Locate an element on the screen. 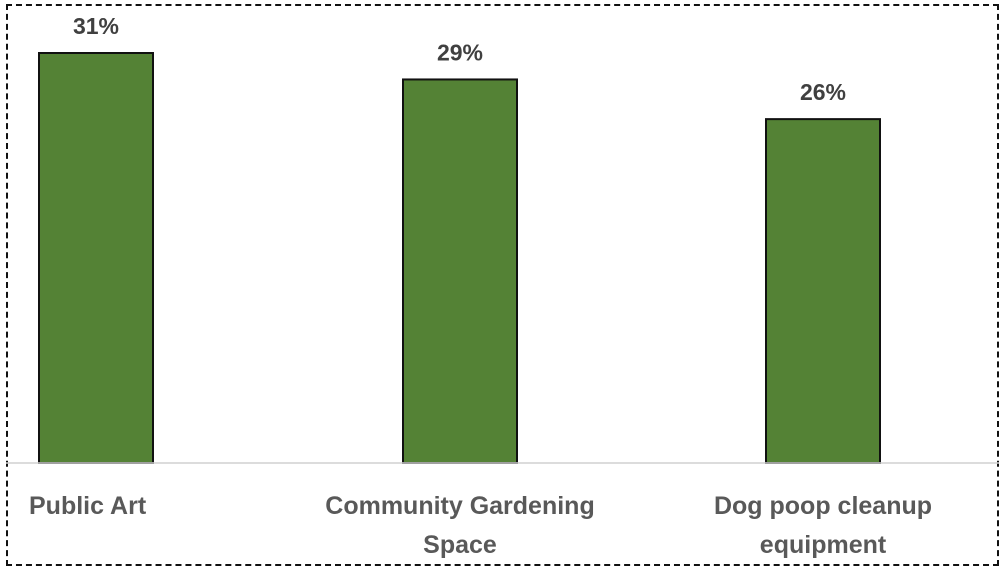  category-label-3: Dog poop cleanup equipment is located at coordinates (823, 525).